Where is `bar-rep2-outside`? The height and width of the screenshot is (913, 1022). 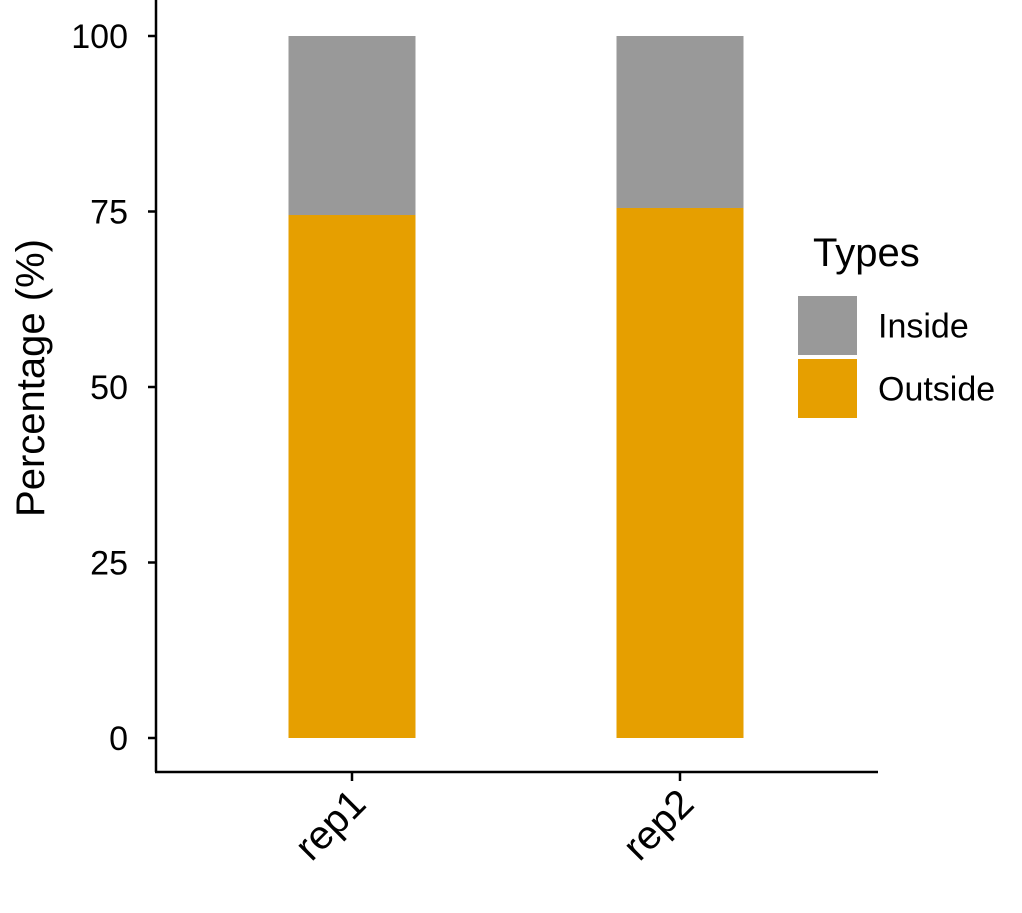 bar-rep2-outside is located at coordinates (680, 473).